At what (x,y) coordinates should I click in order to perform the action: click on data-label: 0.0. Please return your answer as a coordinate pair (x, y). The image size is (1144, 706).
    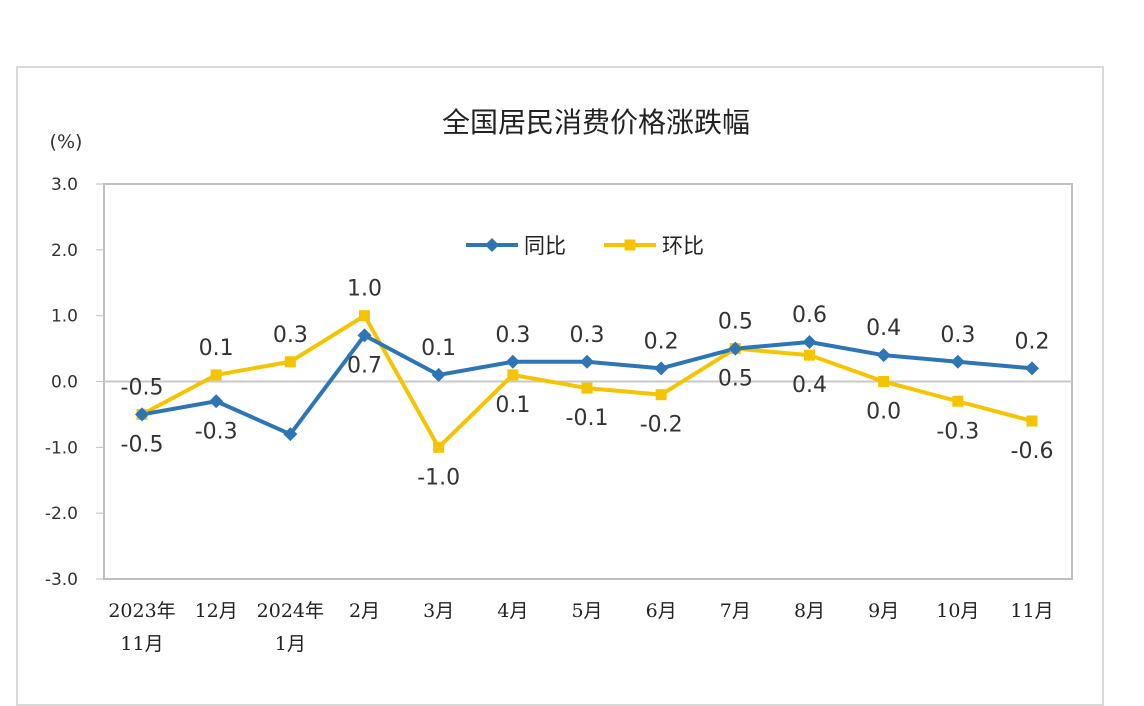
    Looking at the image, I should click on (883, 412).